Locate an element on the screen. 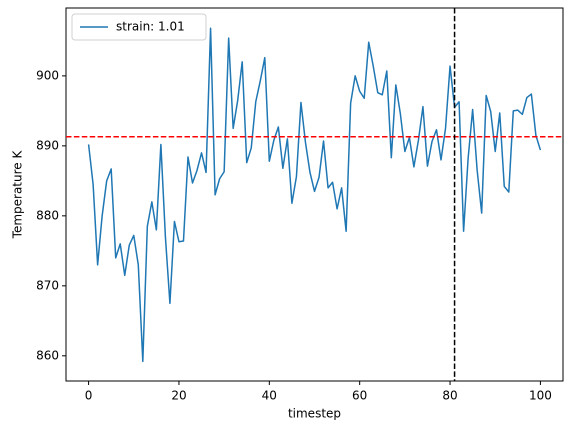  y-tick-label: 870 is located at coordinates (47, 285).